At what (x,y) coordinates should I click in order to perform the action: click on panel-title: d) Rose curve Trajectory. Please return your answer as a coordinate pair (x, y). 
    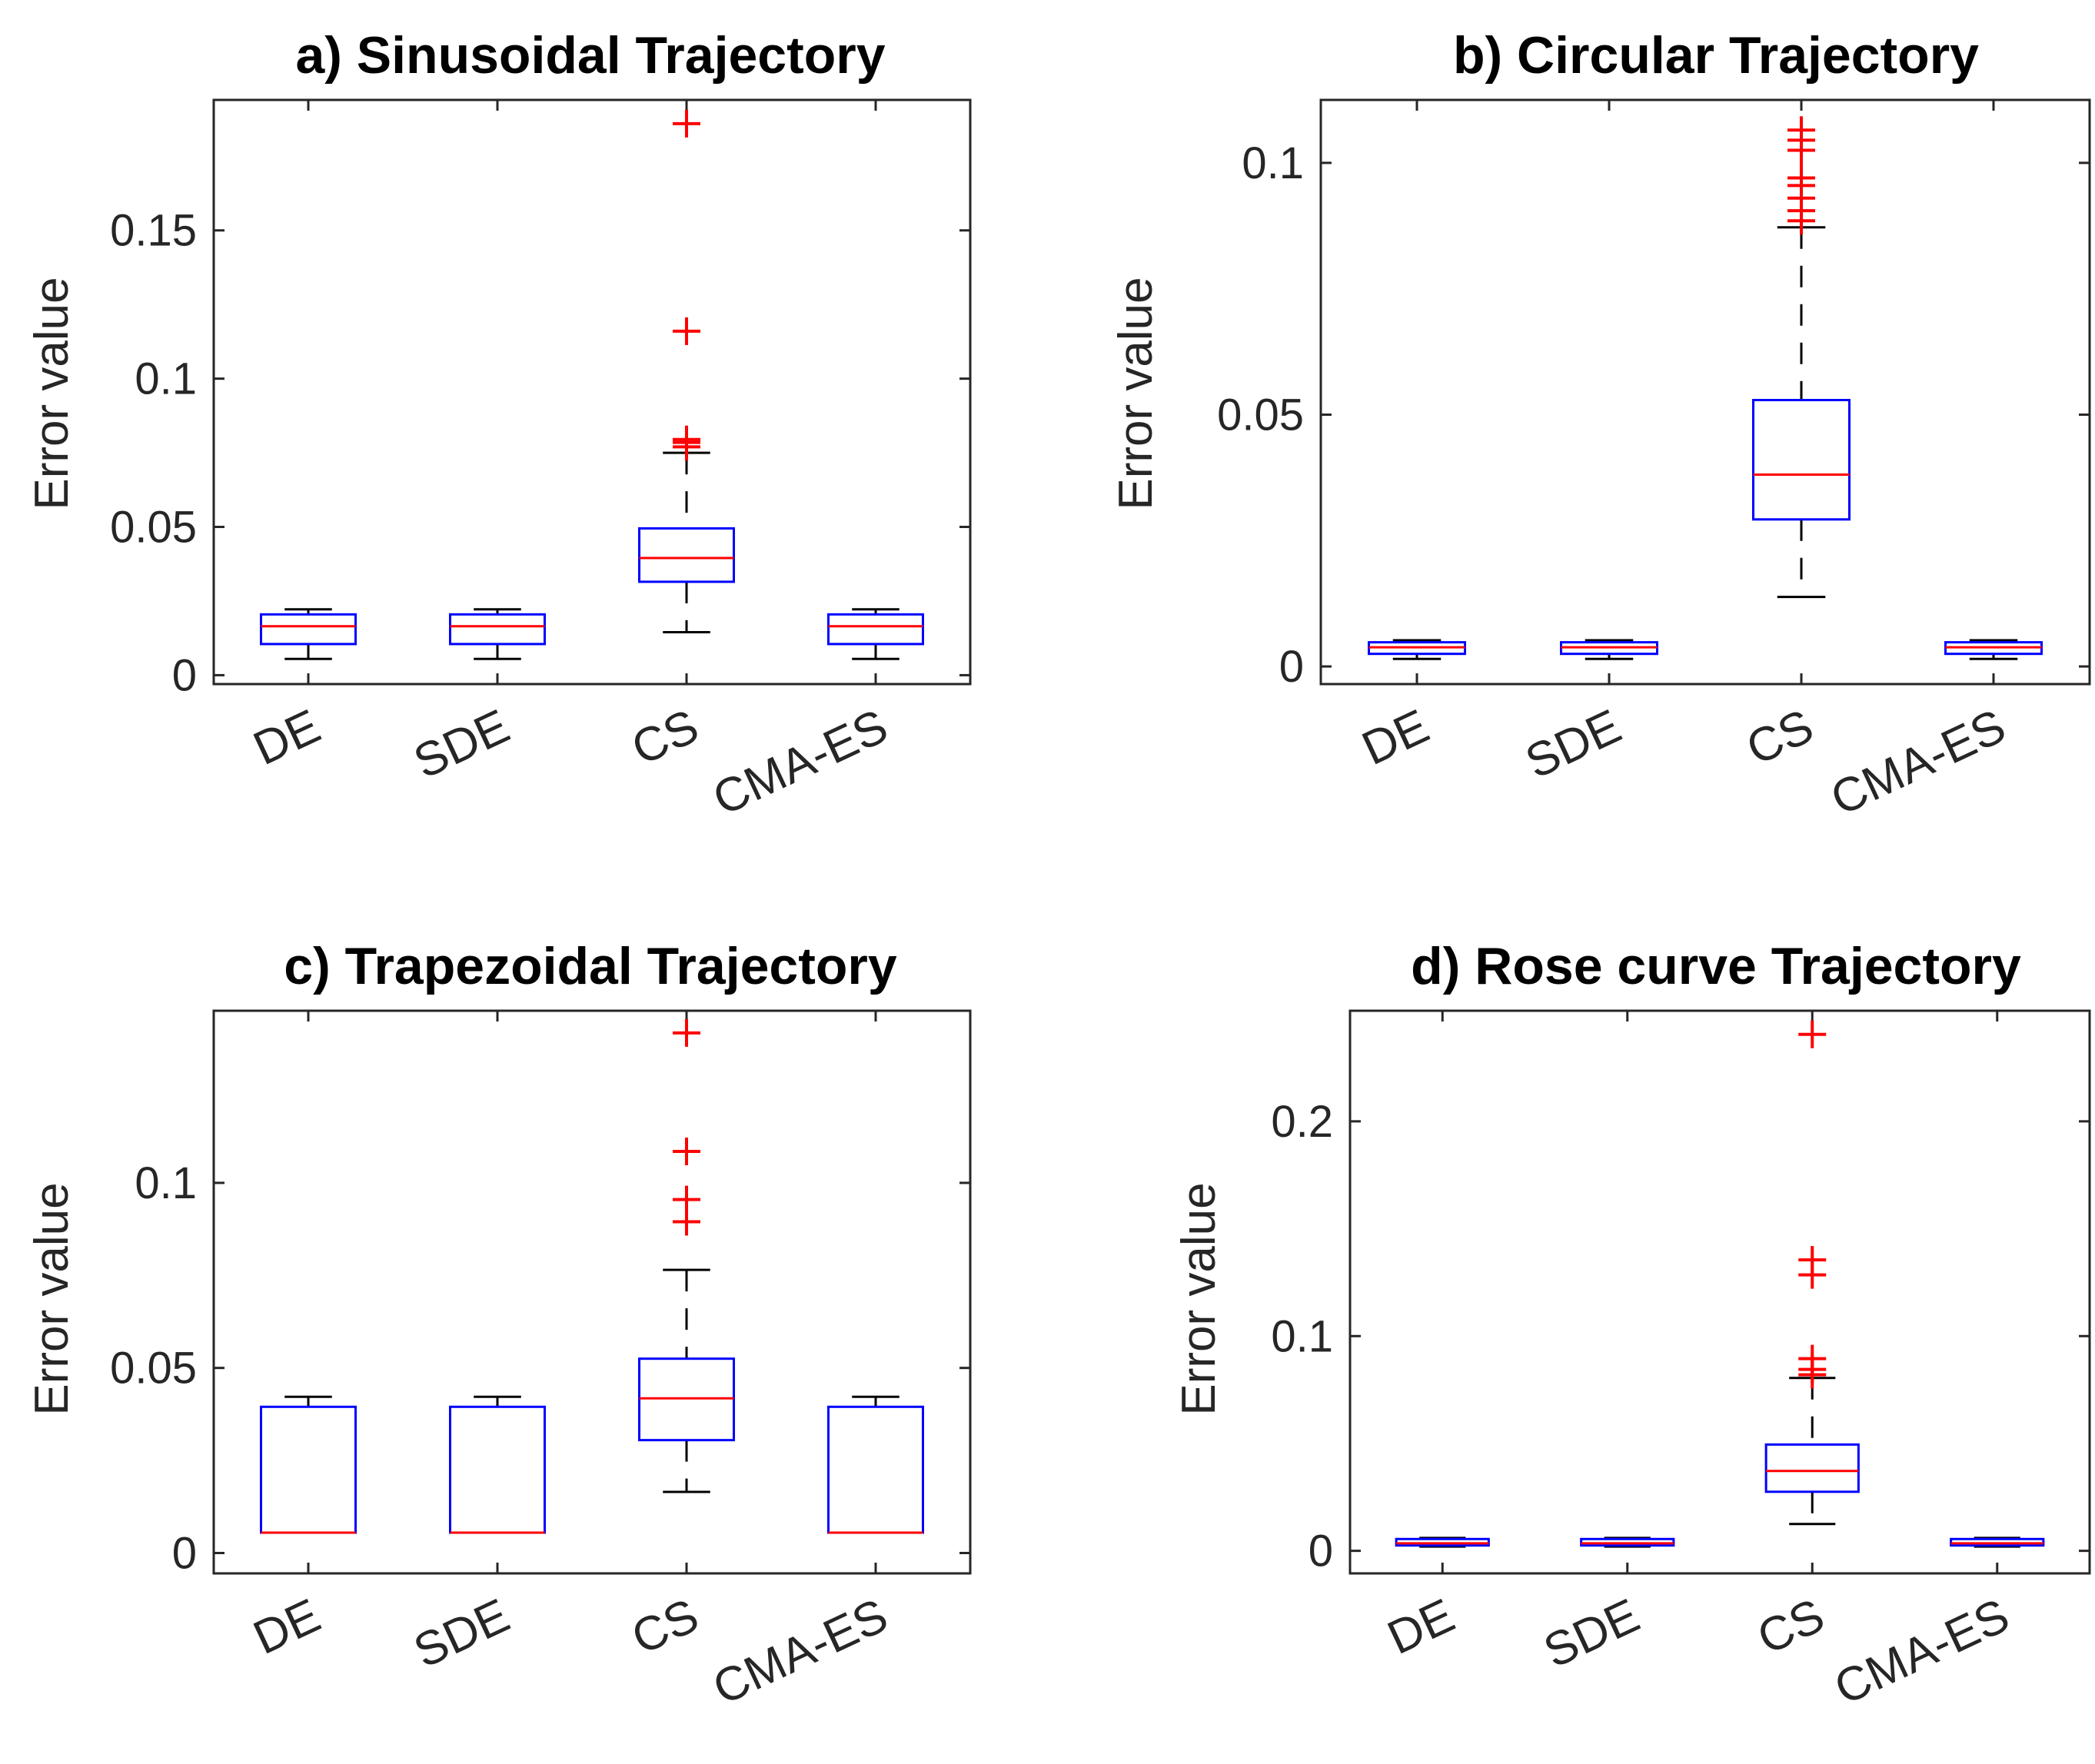
    Looking at the image, I should click on (1716, 966).